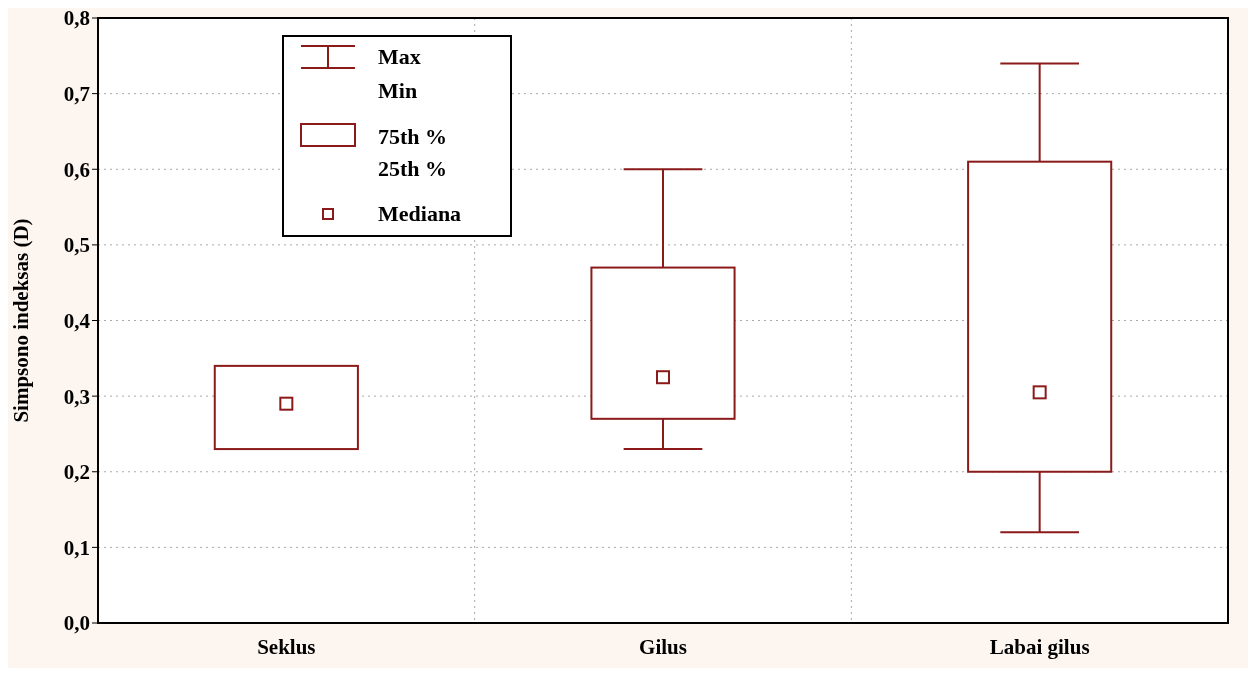 The width and height of the screenshot is (1260, 680). Describe the element at coordinates (420, 213) in the screenshot. I see `annotation: Mediana` at that location.